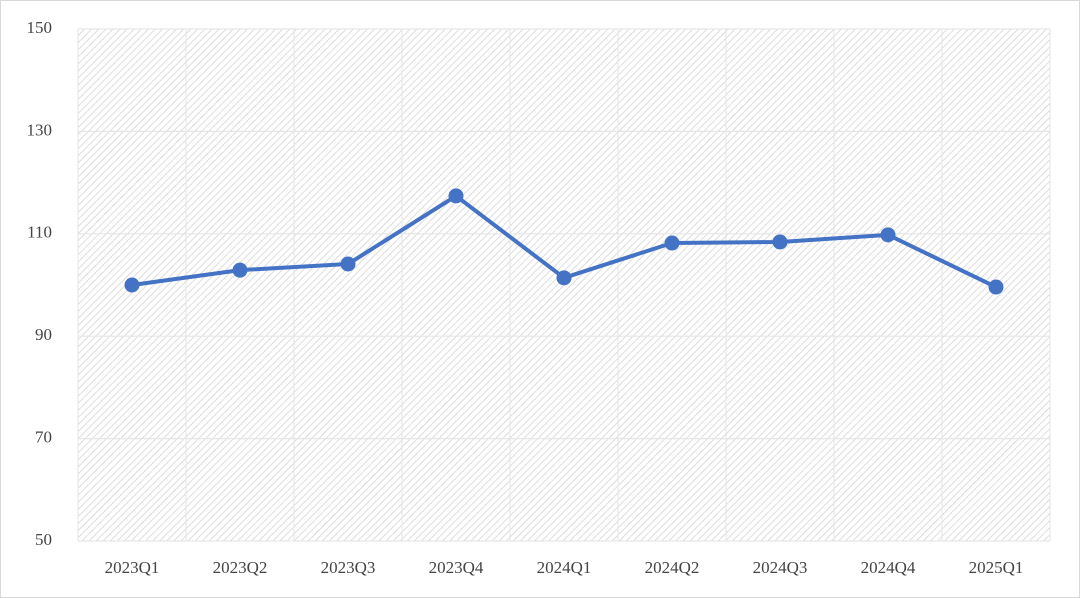 The image size is (1080, 598). I want to click on x-tick-label: 2024Q4, so click(888, 567).